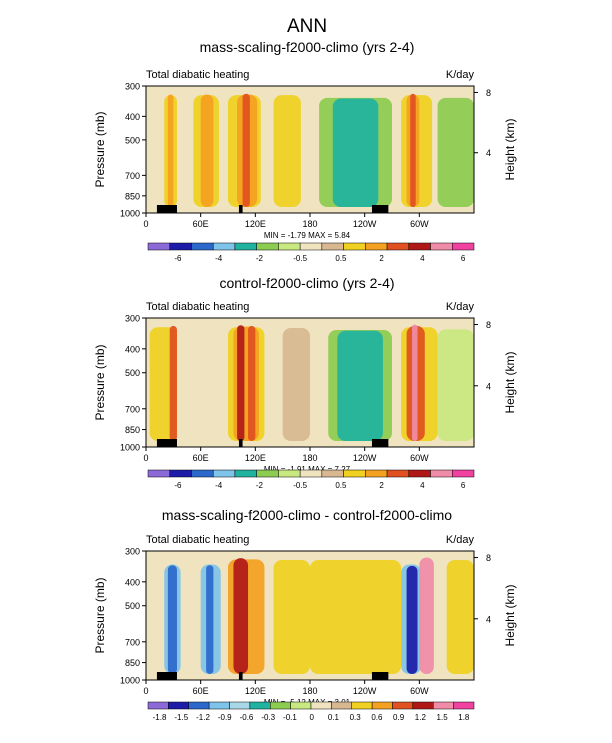  Describe the element at coordinates (178, 258) in the screenshot. I see `colorbar-label: -6` at that location.